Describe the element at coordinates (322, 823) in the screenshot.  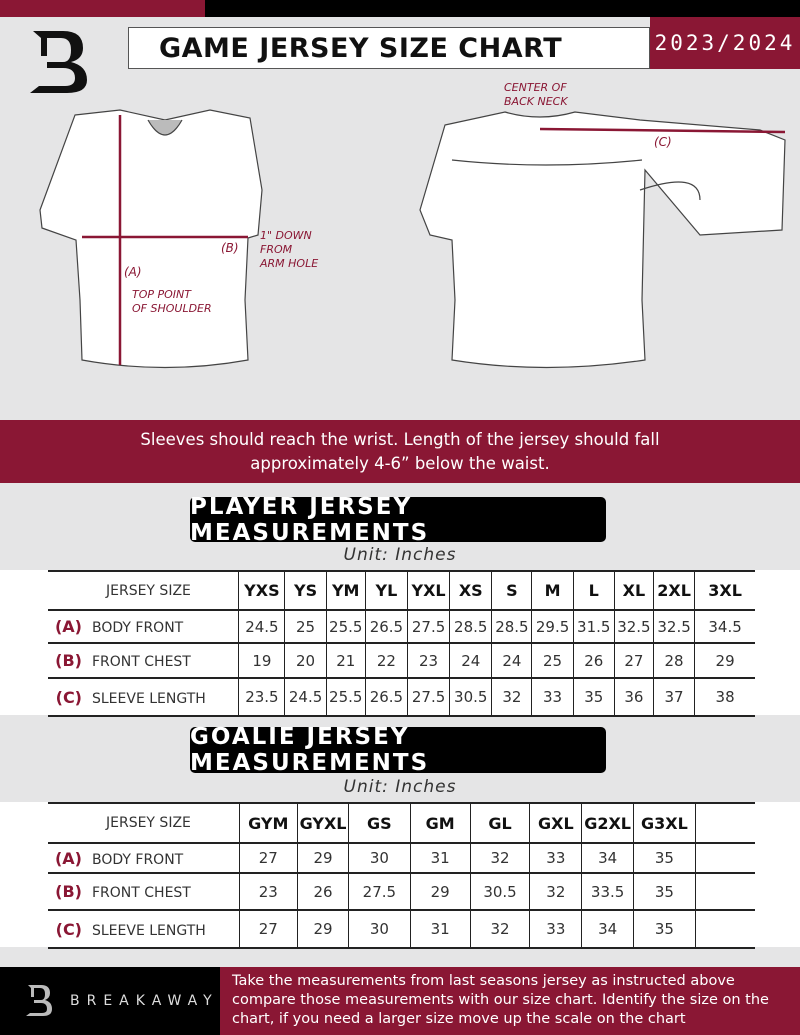
I see `size-header: GYXL` at that location.